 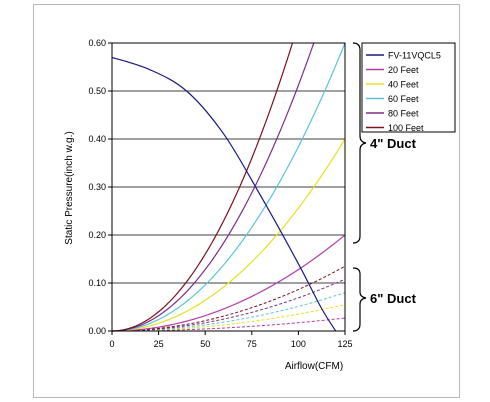 I want to click on brace-6in, so click(x=359, y=299).